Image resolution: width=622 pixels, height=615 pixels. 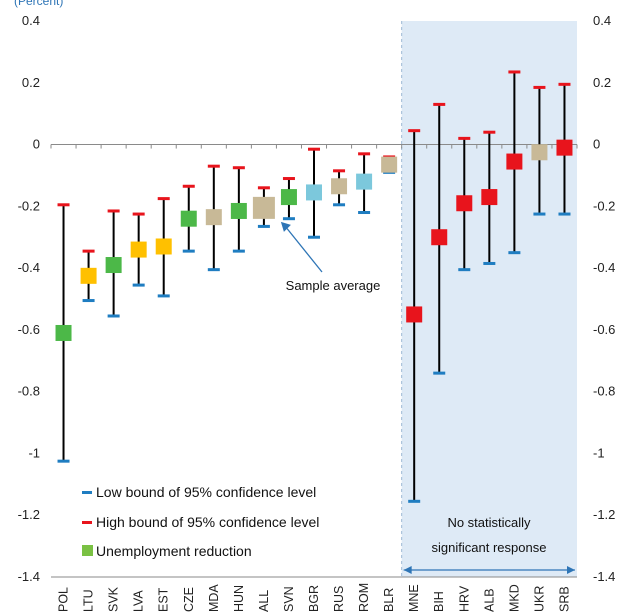 I want to click on y-tick-label-right: -1.4, so click(x=604, y=576).